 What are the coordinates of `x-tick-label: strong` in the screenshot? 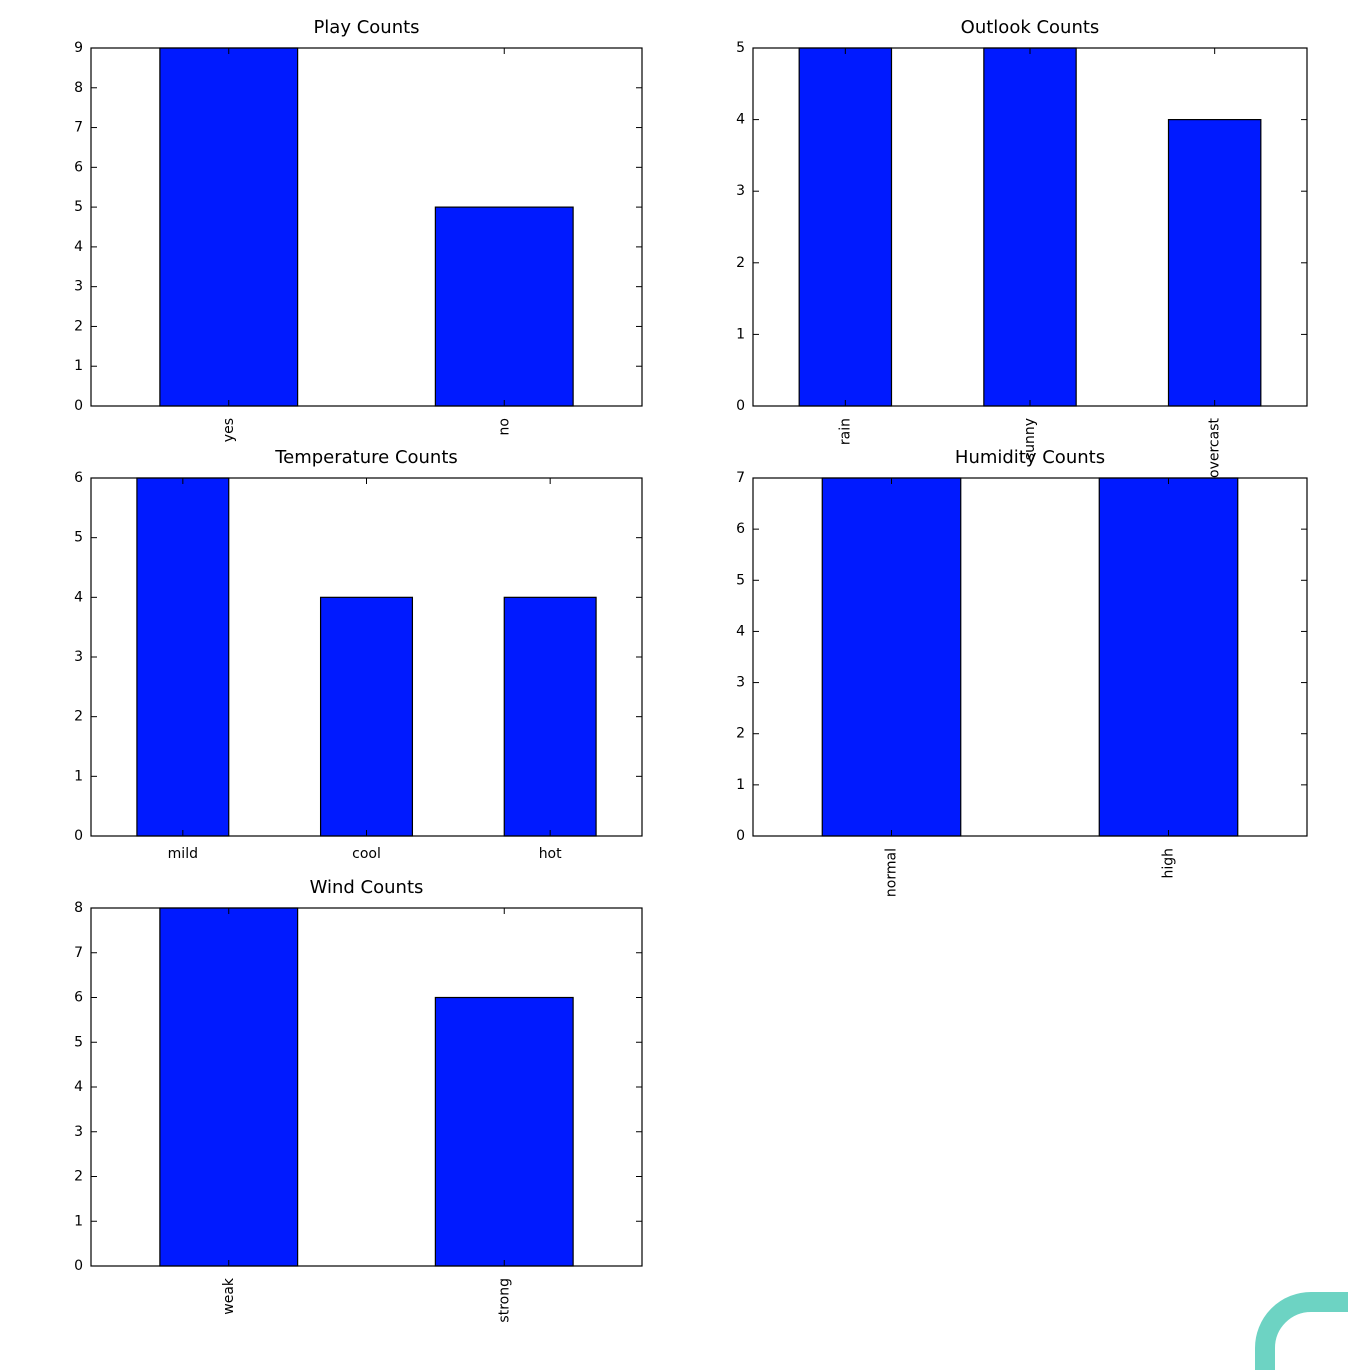 It's located at (504, 1300).